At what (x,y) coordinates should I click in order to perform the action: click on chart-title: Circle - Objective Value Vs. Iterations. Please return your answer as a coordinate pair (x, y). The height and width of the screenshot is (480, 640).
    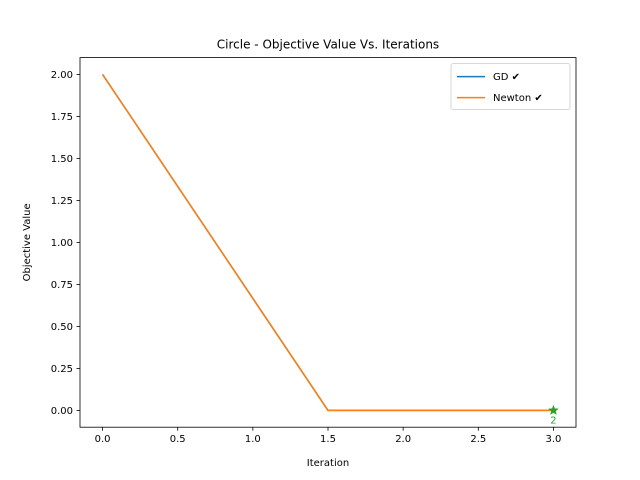
    Looking at the image, I should click on (328, 45).